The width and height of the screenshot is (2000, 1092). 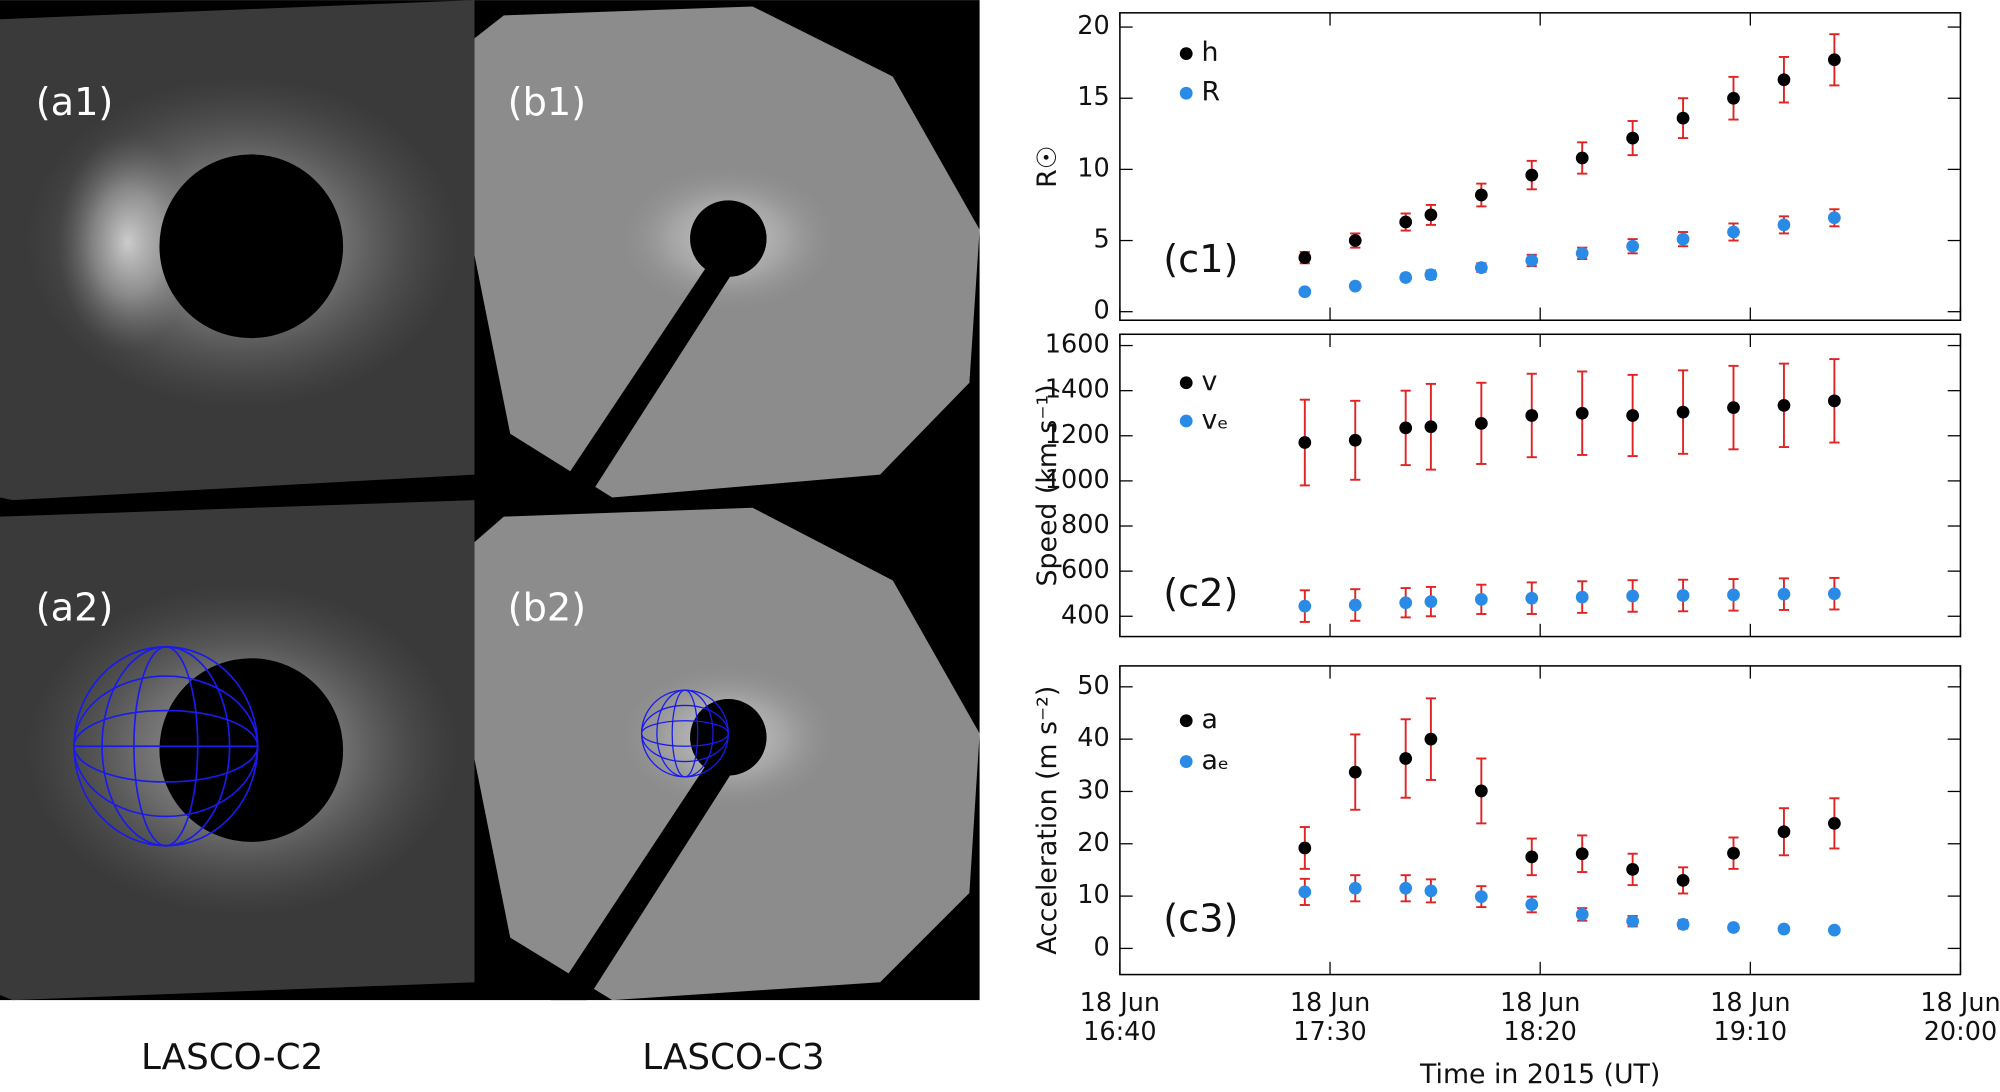 I want to click on panel-label: (c1), so click(x=1200, y=259).